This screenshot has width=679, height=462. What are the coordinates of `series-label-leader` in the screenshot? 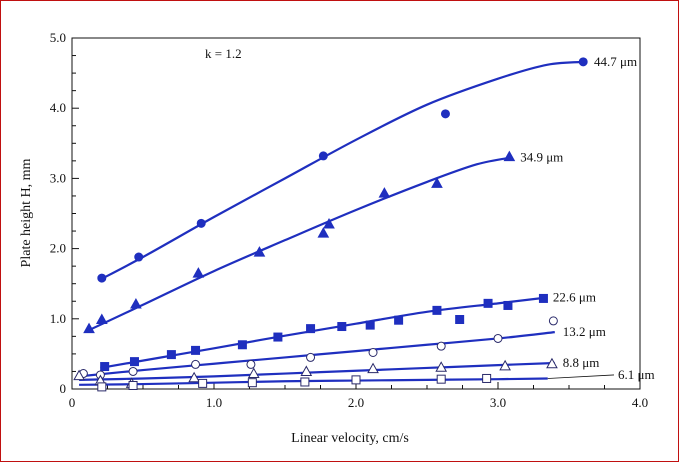 It's located at (581, 376).